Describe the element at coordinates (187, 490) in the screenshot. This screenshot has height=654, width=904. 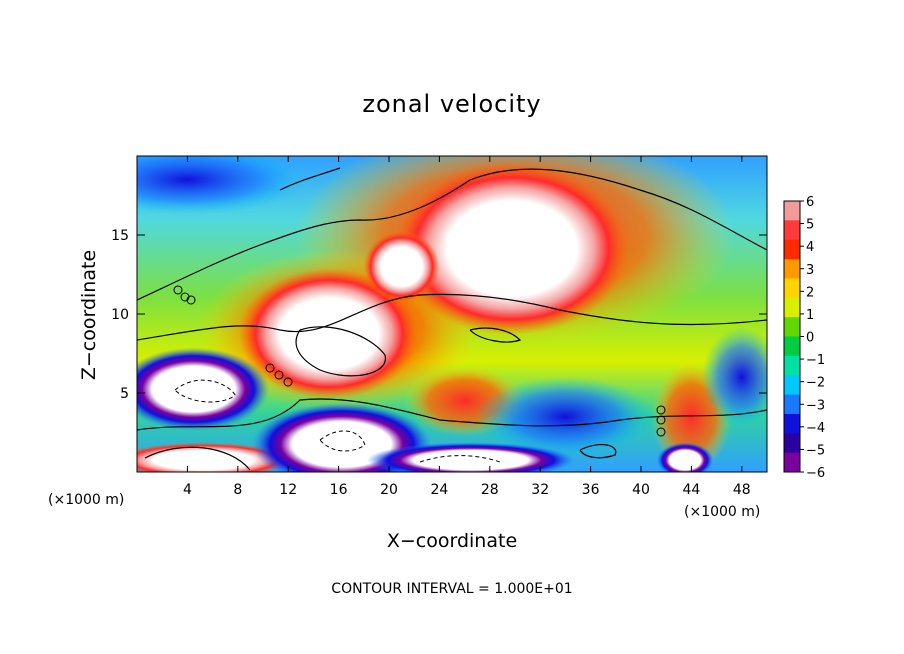
I see `x-tick-label: 4` at that location.